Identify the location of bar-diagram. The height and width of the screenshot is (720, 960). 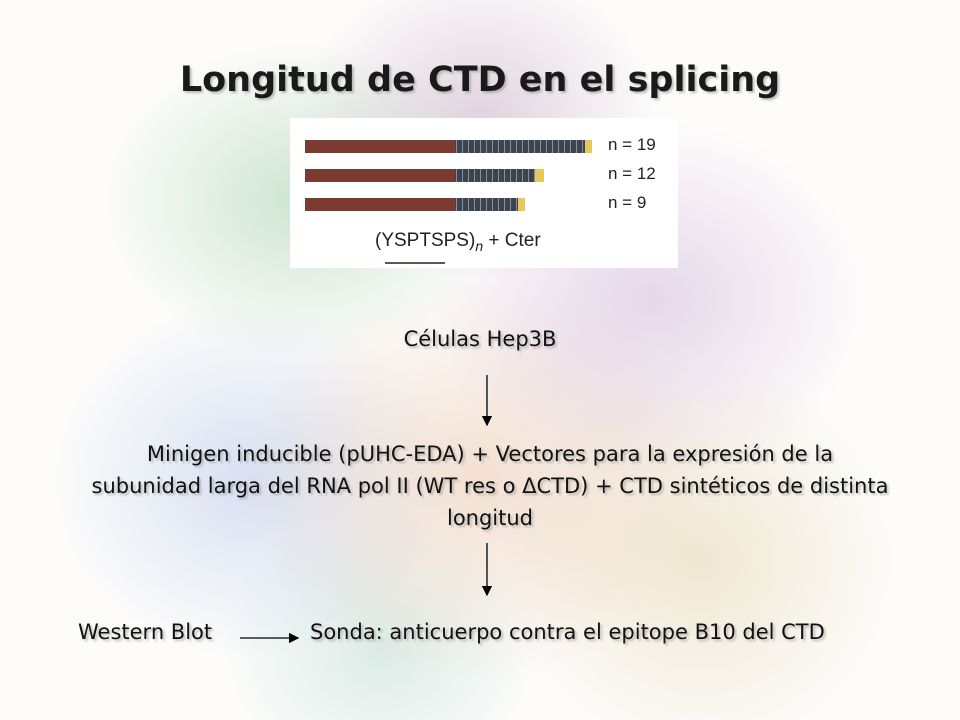
(448, 202).